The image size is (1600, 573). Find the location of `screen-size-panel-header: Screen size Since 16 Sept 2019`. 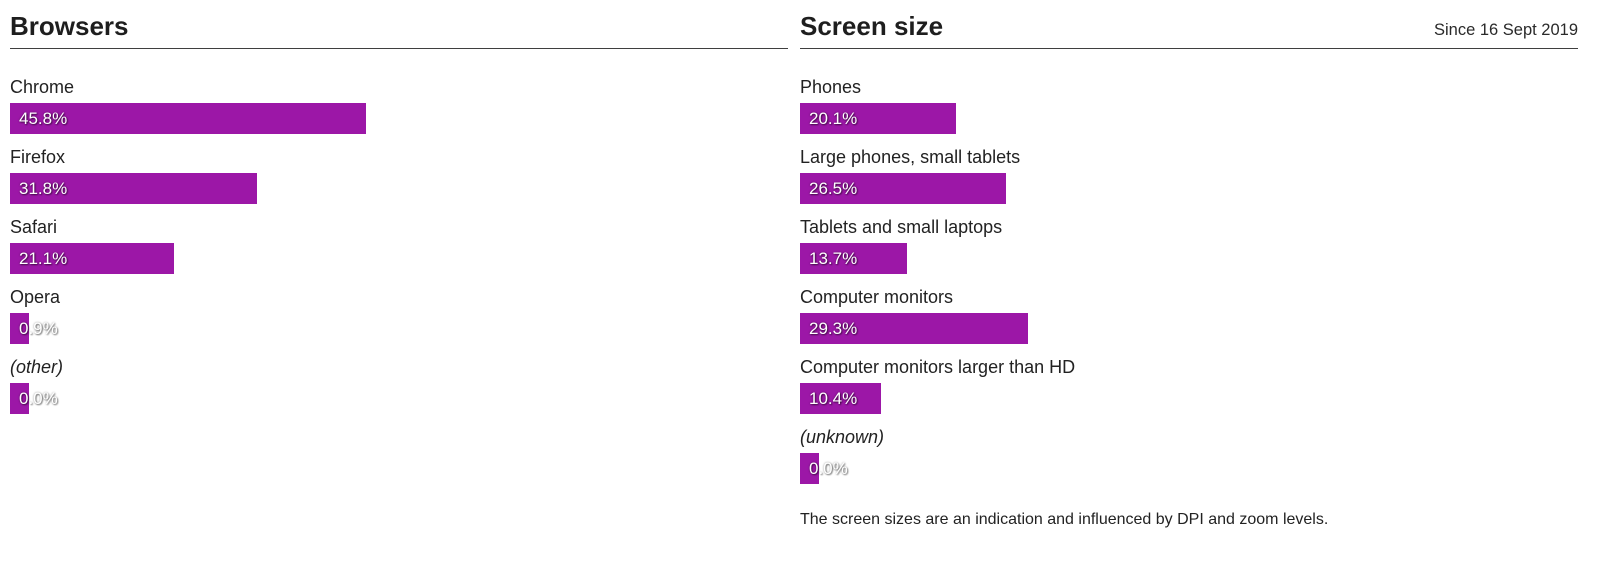

screen-size-panel-header: Screen size Since 16 Sept 2019 is located at coordinates (1189, 29).